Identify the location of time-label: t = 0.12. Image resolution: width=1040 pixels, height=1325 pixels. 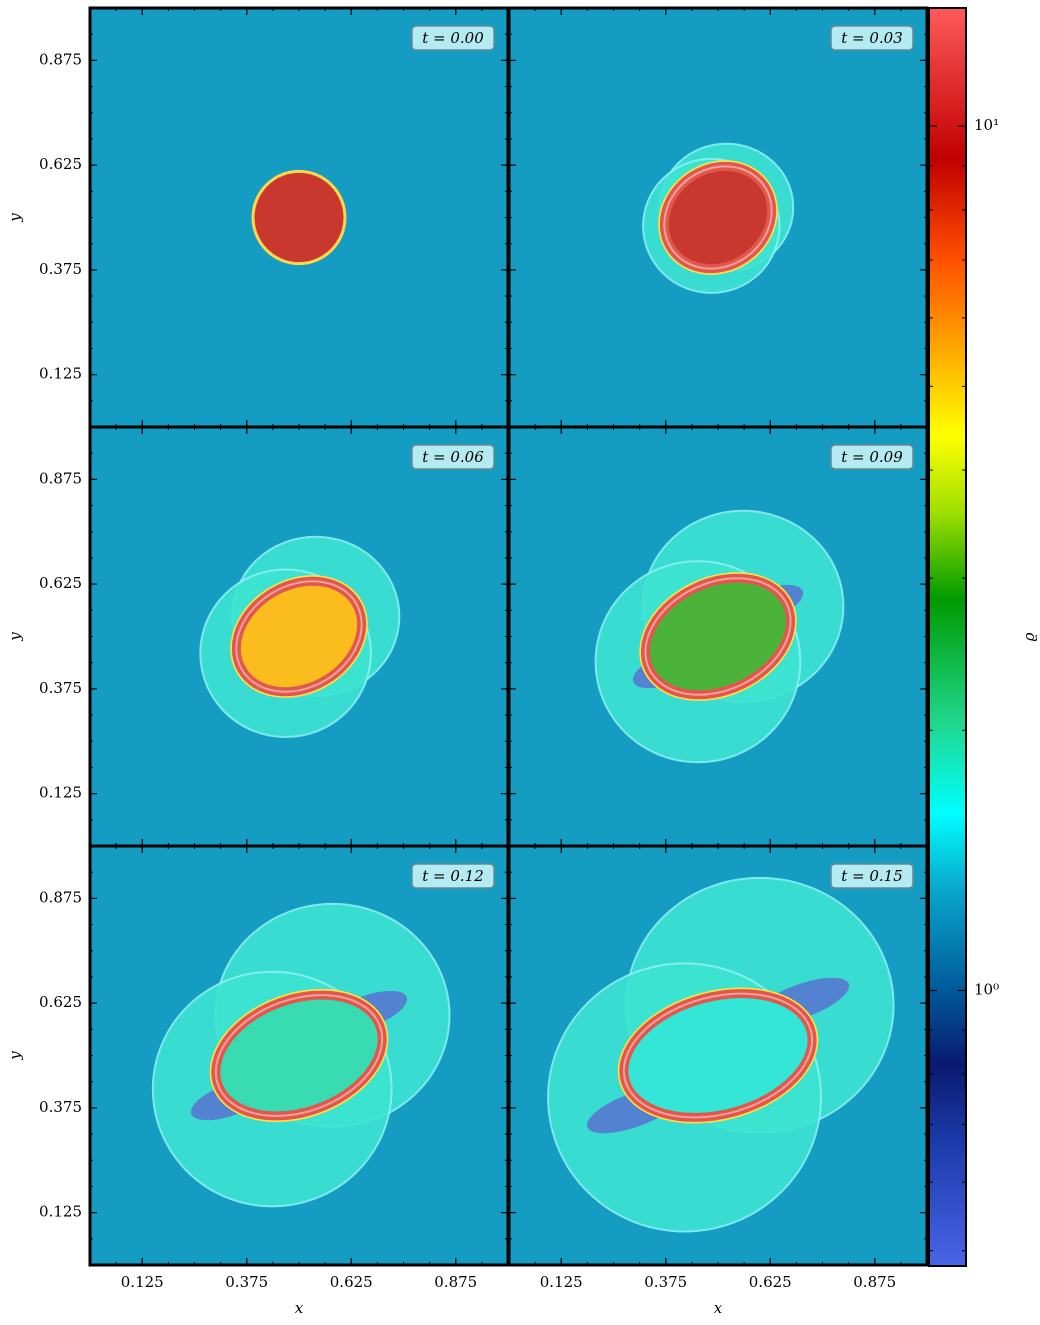
(453, 876).